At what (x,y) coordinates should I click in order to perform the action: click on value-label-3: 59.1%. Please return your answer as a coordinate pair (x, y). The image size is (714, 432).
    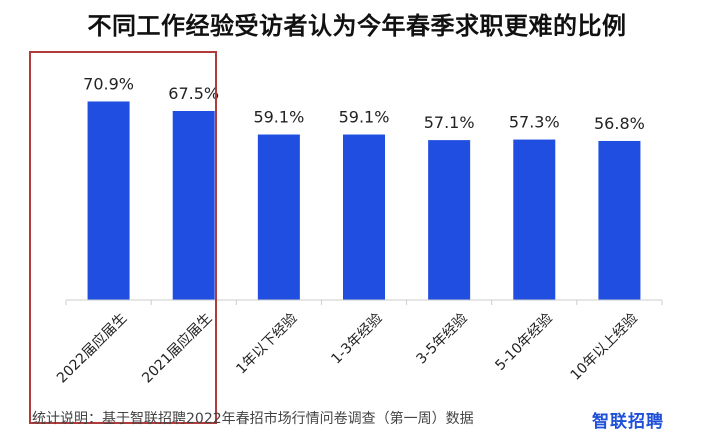
    Looking at the image, I should click on (278, 117).